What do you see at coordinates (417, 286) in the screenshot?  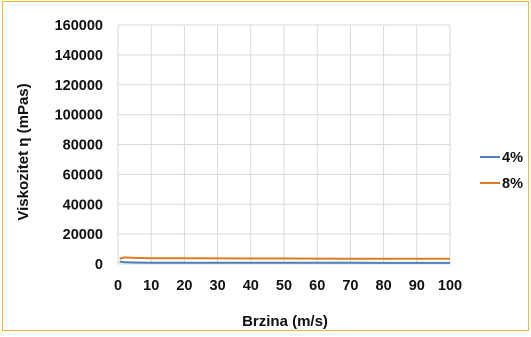 I see `x-tick-label: 90` at bounding box center [417, 286].